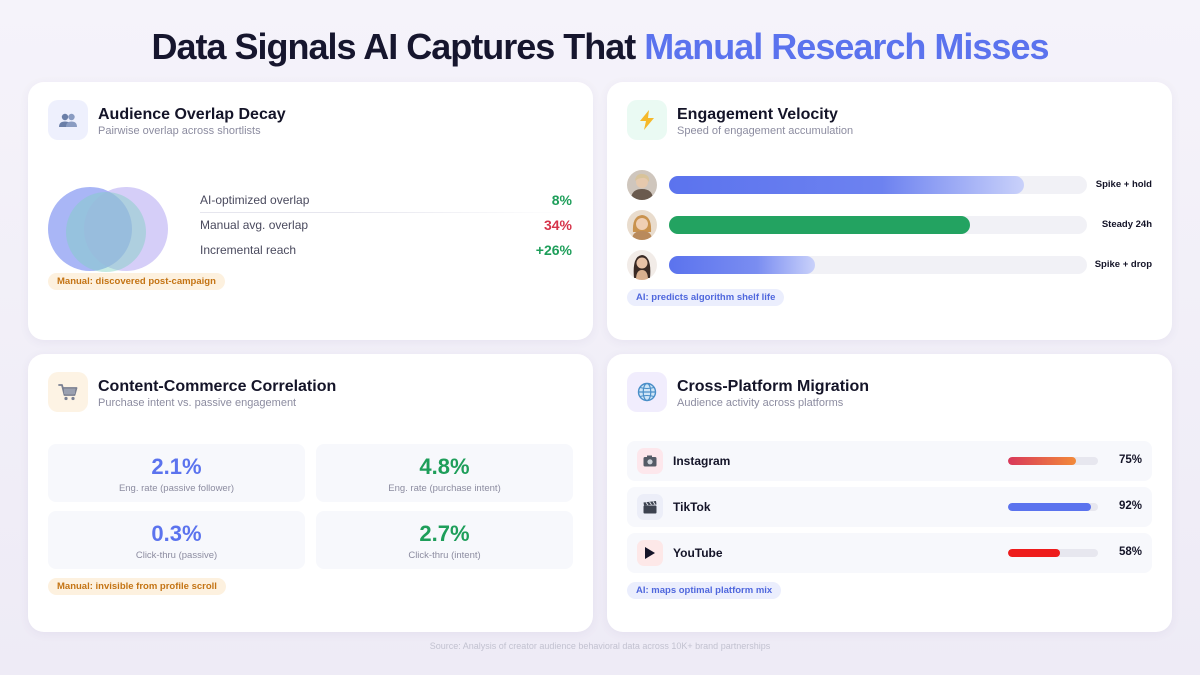 Image resolution: width=1200 pixels, height=675 pixels. Describe the element at coordinates (1123, 264) in the screenshot. I see `velocity-label: Spike + drop` at that location.